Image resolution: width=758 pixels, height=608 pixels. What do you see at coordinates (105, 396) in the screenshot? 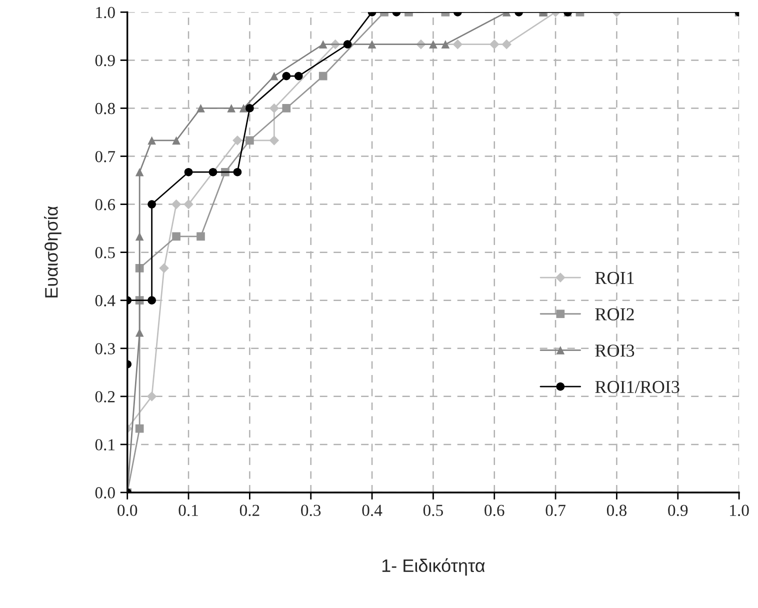
I see `y-tick-label: 0.2` at bounding box center [105, 396].